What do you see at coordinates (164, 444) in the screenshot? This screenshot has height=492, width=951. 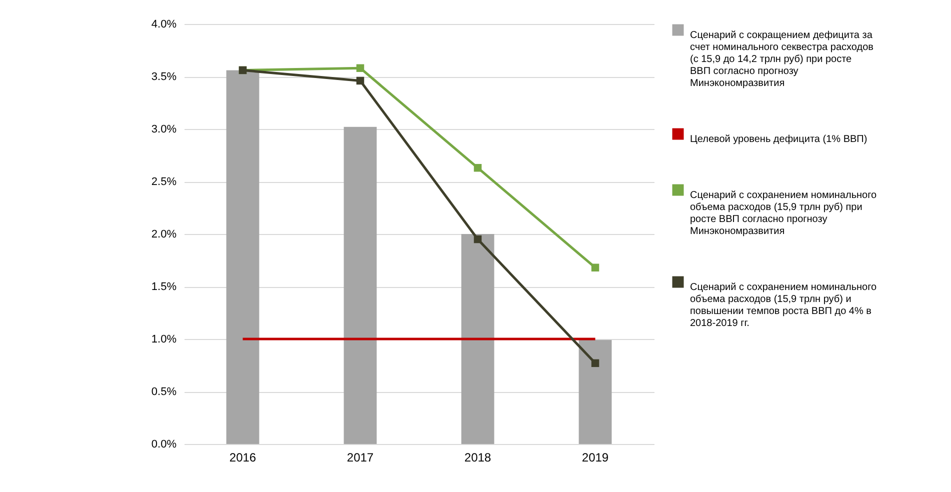 I see `y-tick-label: 0.0%` at bounding box center [164, 444].